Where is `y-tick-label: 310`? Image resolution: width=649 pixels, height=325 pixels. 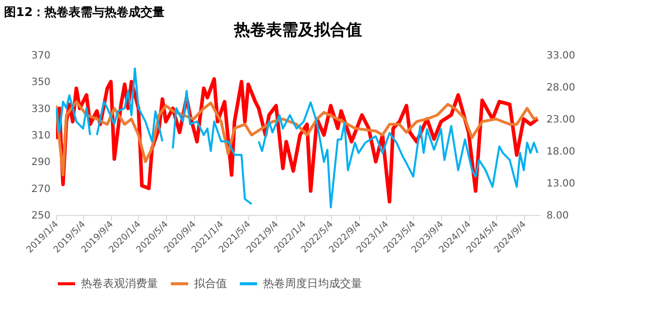
y-tick-label: 310 is located at coordinates (40, 136).